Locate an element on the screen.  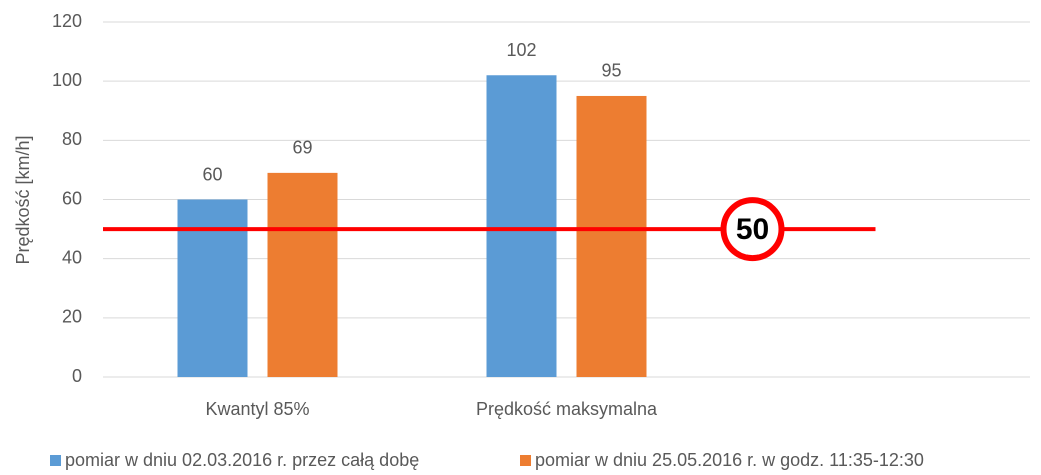
x-tick-label: Prędkość maksymalna is located at coordinates (567, 409).